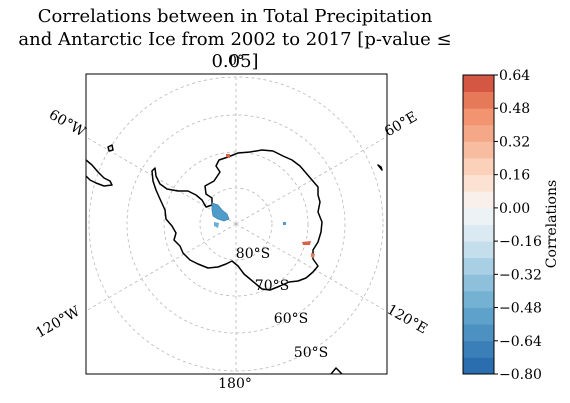 The image size is (570, 403). What do you see at coordinates (520, 275) in the screenshot?
I see `colorbar-tick-label: −0.32` at bounding box center [520, 275].